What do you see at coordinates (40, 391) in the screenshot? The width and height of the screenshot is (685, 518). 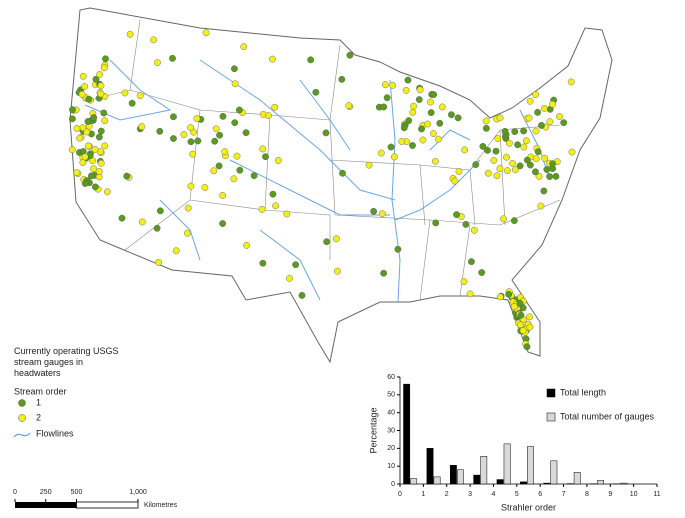 I see `legend-subtitle: Stream order` at bounding box center [40, 391].